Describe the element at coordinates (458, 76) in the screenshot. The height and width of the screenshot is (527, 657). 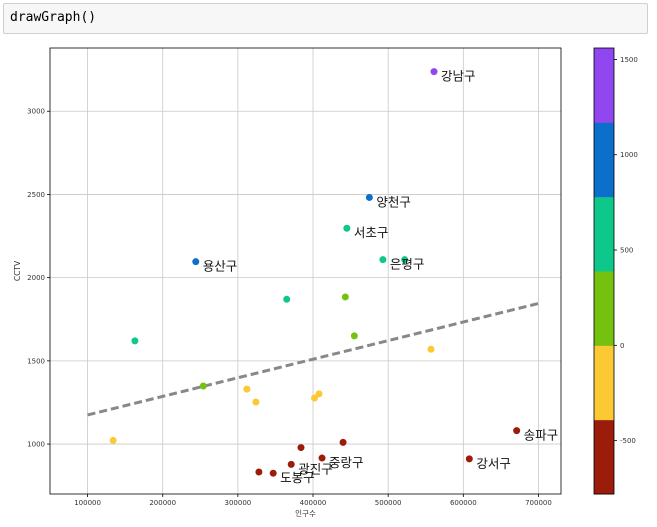
I see `point-label: 강남구` at that location.